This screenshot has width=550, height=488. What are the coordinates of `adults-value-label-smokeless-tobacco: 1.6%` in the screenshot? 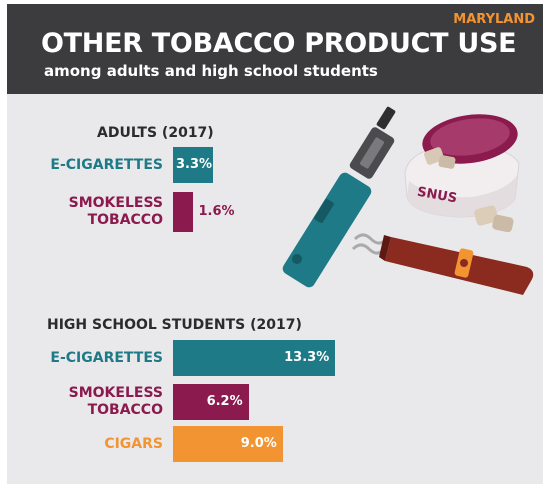 It's located at (216, 211).